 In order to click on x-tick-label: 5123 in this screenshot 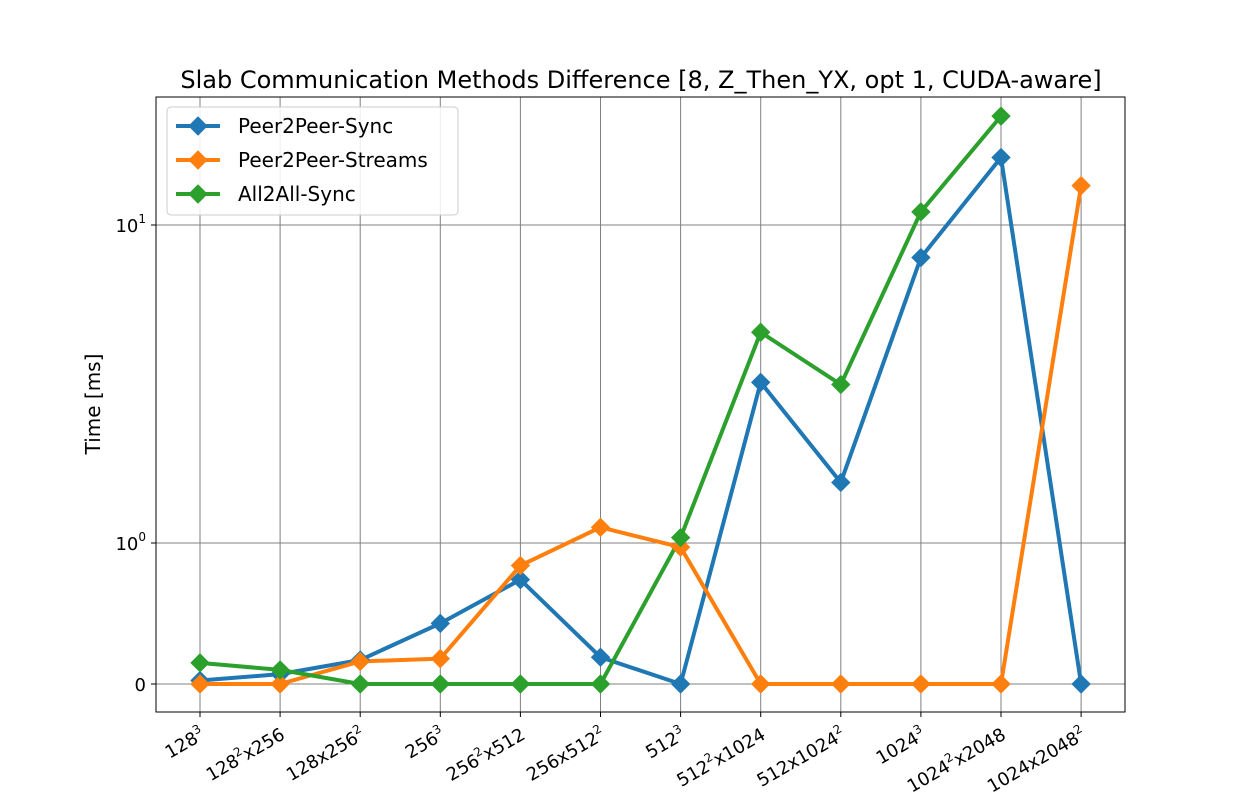, I will do `click(665, 743)`.